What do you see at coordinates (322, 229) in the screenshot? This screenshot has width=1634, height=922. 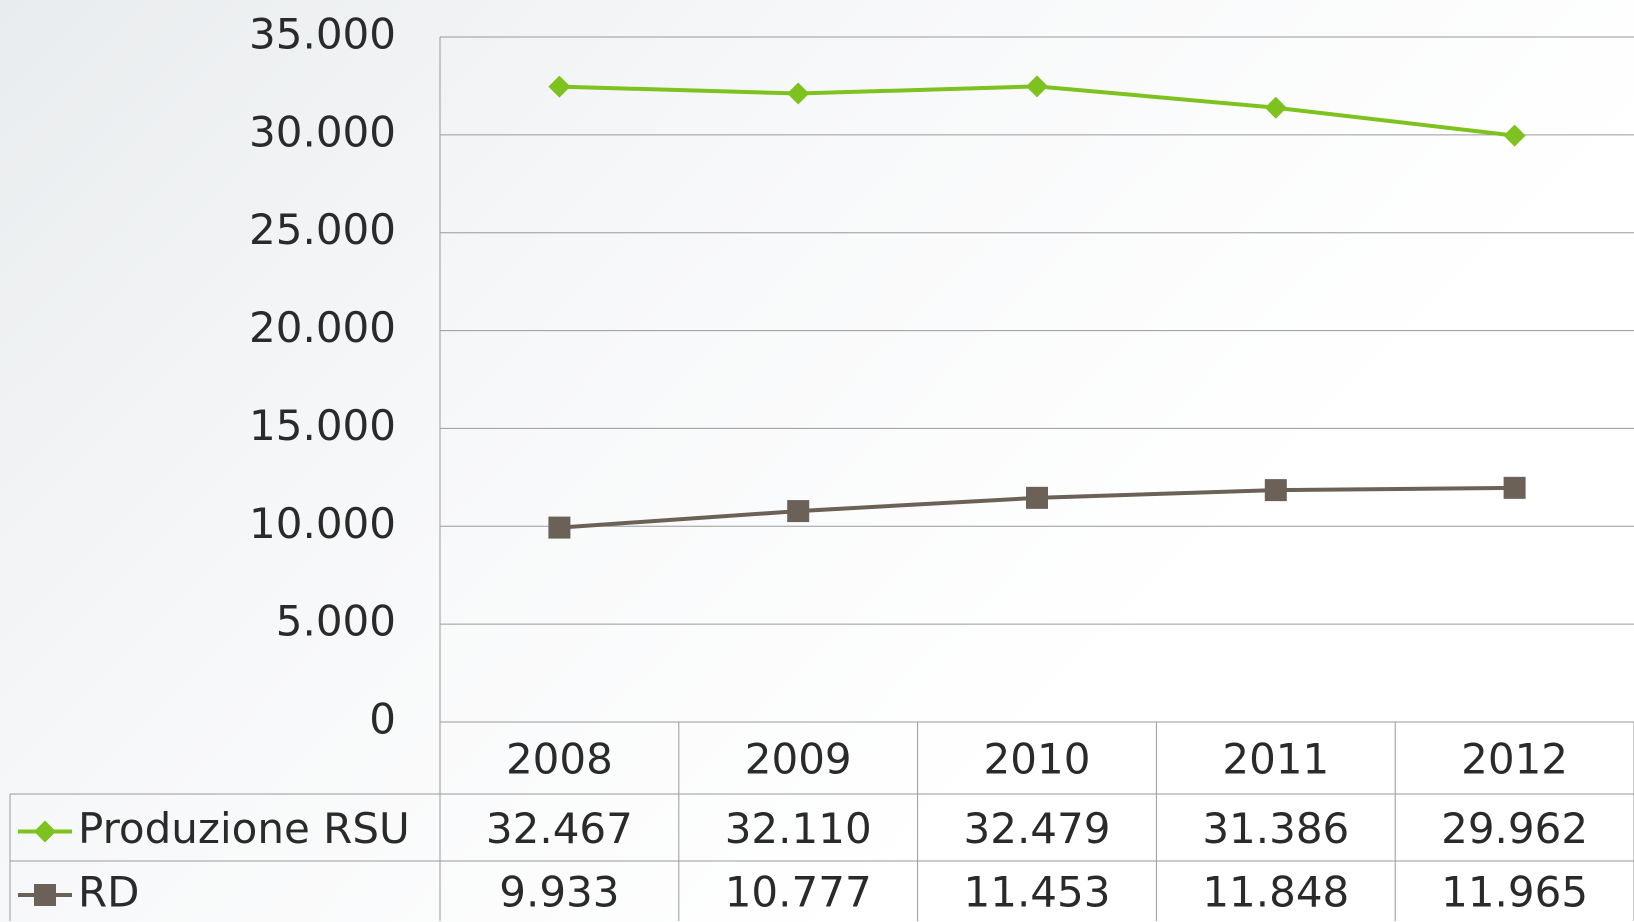 I see `y-tick-label: 25.000` at bounding box center [322, 229].